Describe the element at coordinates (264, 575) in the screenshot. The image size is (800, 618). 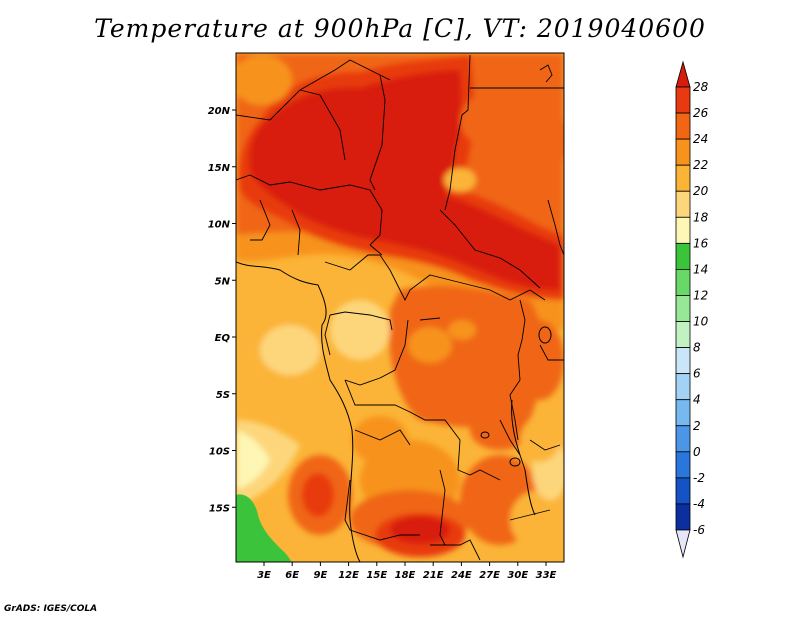
I see `lon-tick-label: 3E` at that location.